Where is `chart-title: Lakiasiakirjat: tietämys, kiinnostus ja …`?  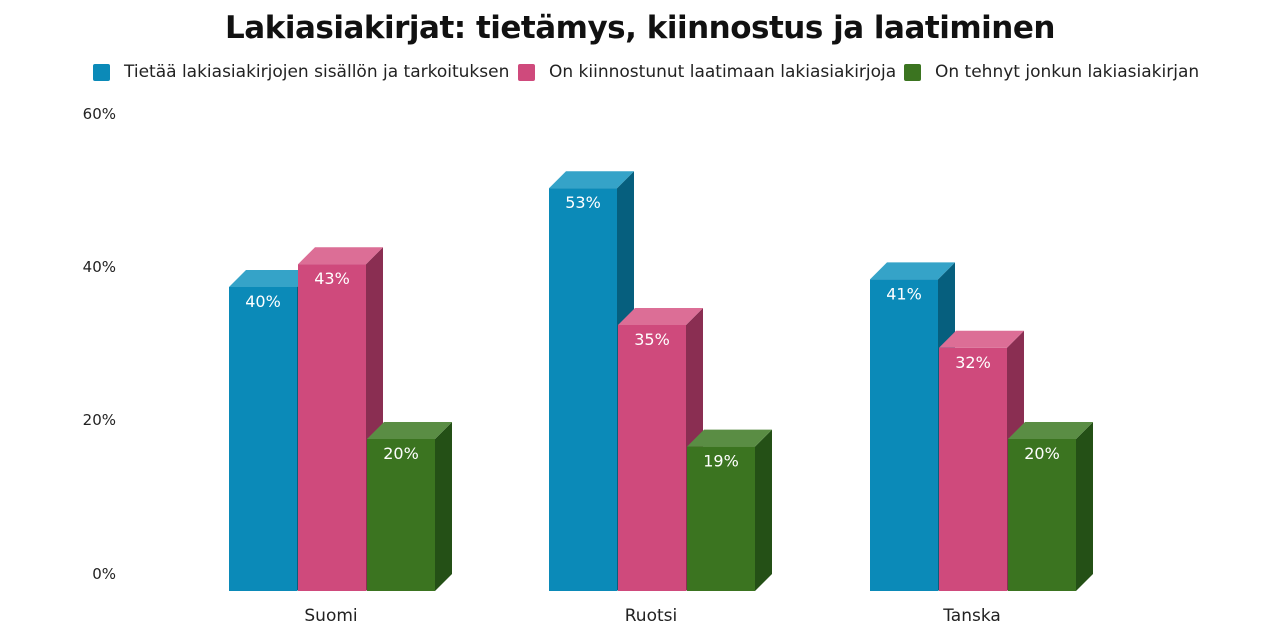
chart-title: Lakiasiakirjat: tietämys, kiinnostus ja … is located at coordinates (640, 28).